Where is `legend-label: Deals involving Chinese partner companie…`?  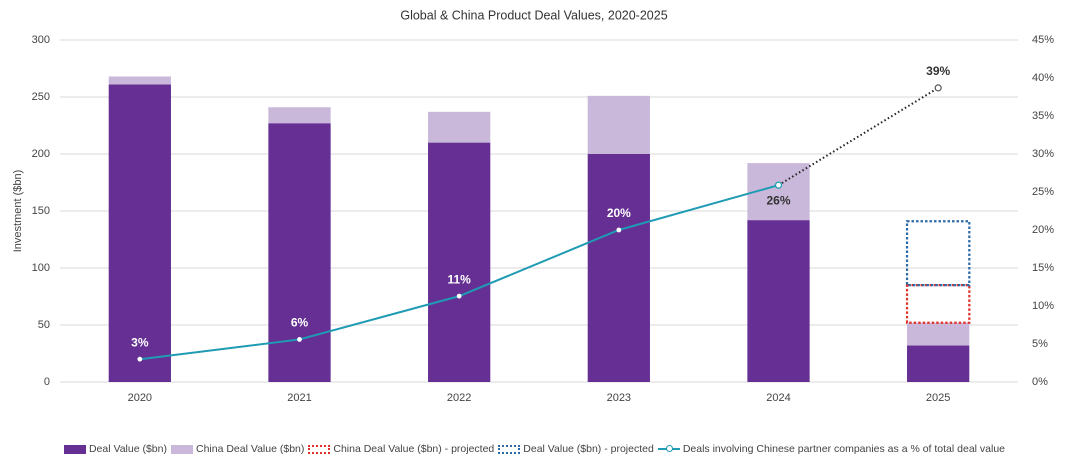 legend-label: Deals involving Chinese partner companie… is located at coordinates (844, 449).